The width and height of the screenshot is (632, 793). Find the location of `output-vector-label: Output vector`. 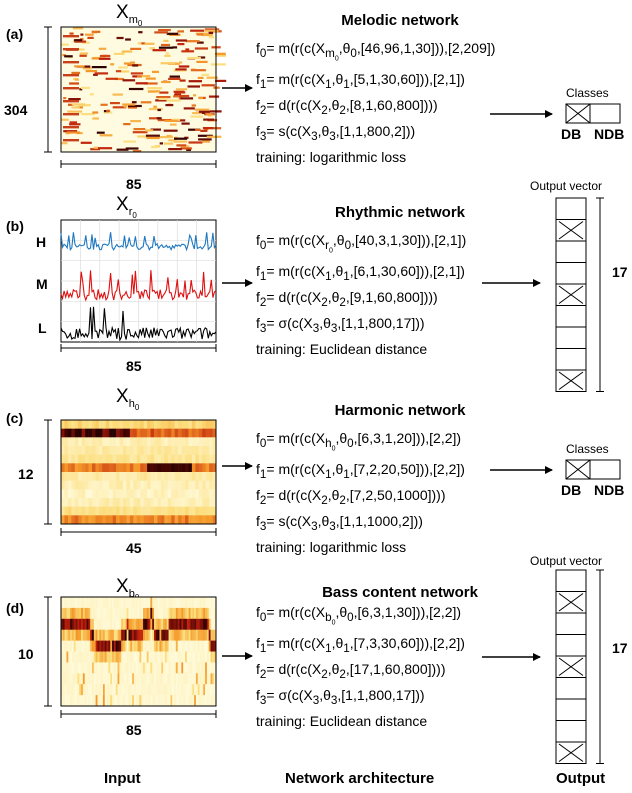

output-vector-label: Output vector is located at coordinates (566, 561).